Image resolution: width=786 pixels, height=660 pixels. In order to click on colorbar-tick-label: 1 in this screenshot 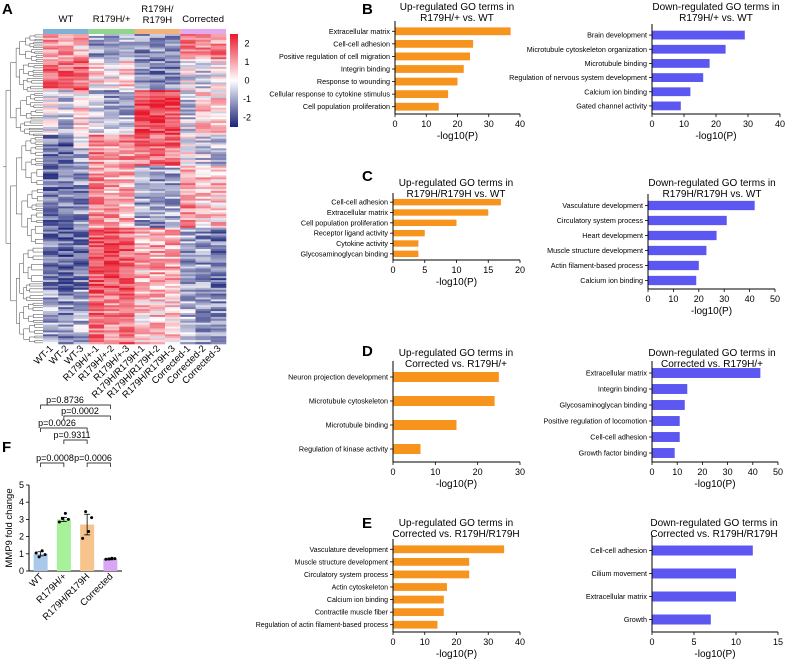, I will do `click(246, 62)`.